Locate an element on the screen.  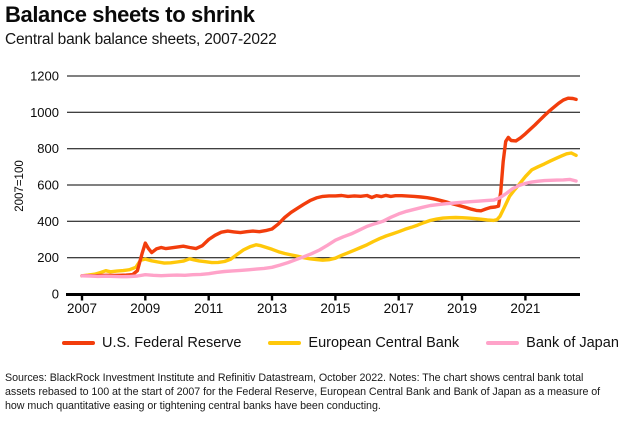
chart-subtitle: Central bank balance sheets, 2007-2022 is located at coordinates (141, 39).